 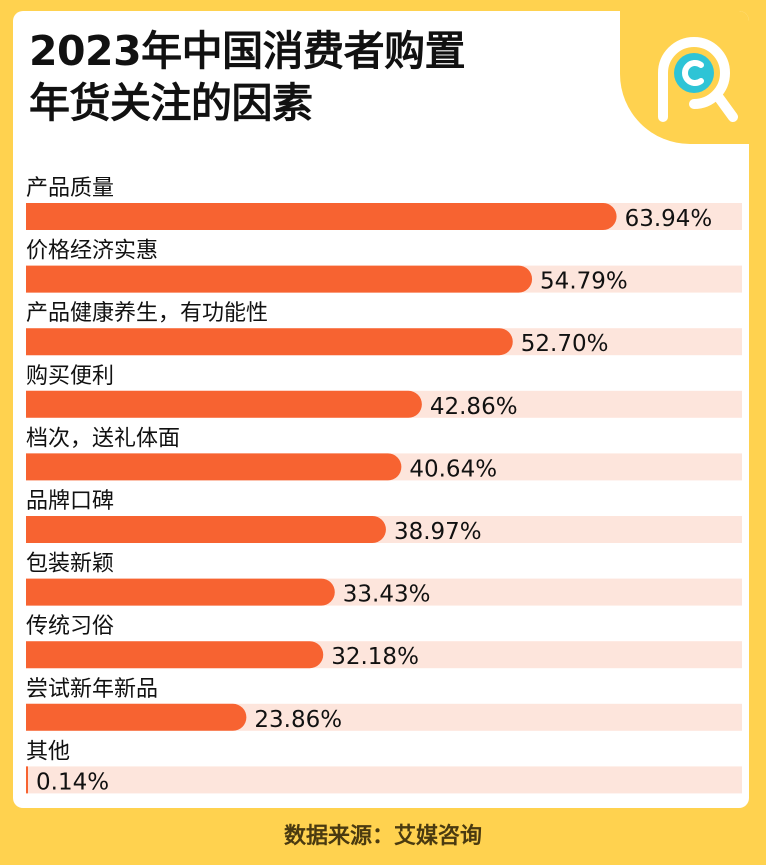 What do you see at coordinates (382, 836) in the screenshot?
I see `source-note: 数据来源：艾媒咨询` at bounding box center [382, 836].